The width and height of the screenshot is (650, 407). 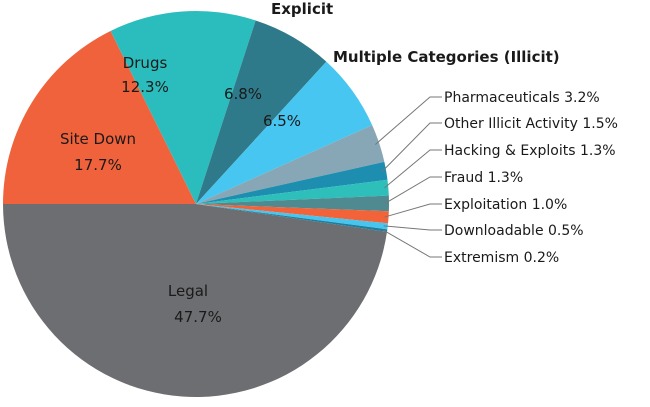 What do you see at coordinates (412, 228) in the screenshot?
I see `leader-line-downloadable` at bounding box center [412, 228].